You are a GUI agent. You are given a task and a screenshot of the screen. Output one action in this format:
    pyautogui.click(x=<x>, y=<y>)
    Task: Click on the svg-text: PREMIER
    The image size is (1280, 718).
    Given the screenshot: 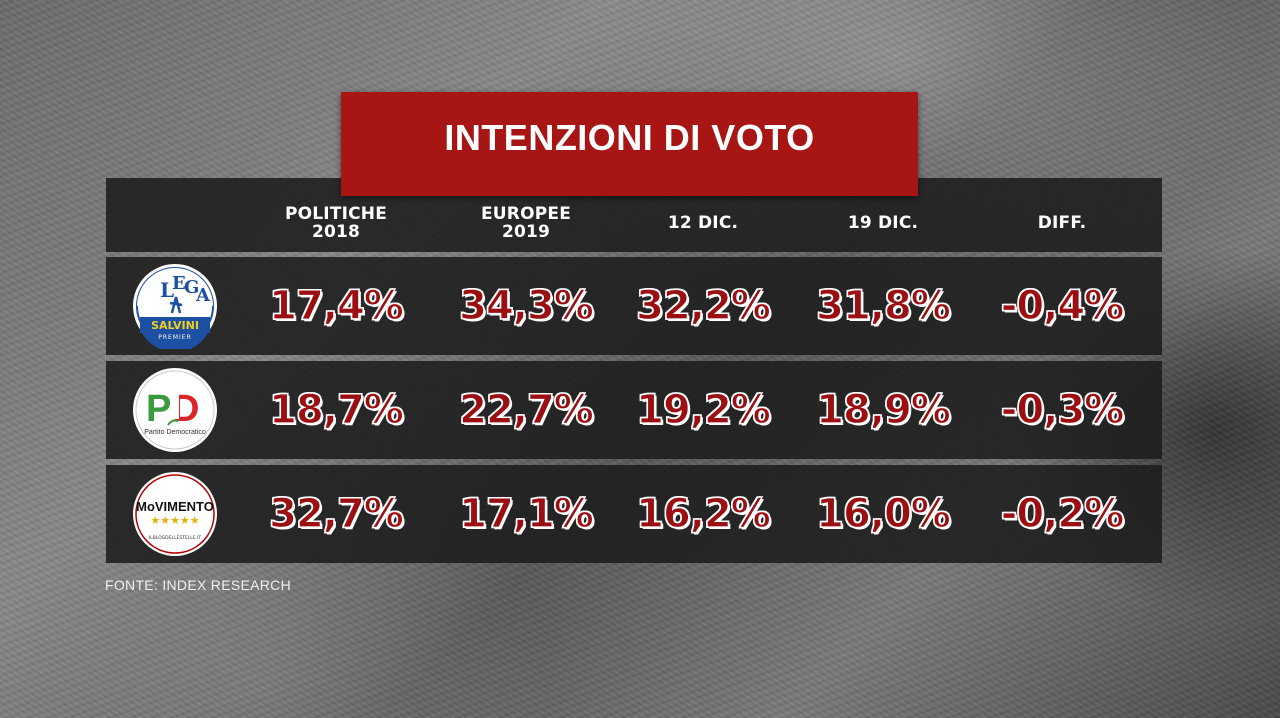 What is the action you would take?
    pyautogui.click(x=174, y=337)
    